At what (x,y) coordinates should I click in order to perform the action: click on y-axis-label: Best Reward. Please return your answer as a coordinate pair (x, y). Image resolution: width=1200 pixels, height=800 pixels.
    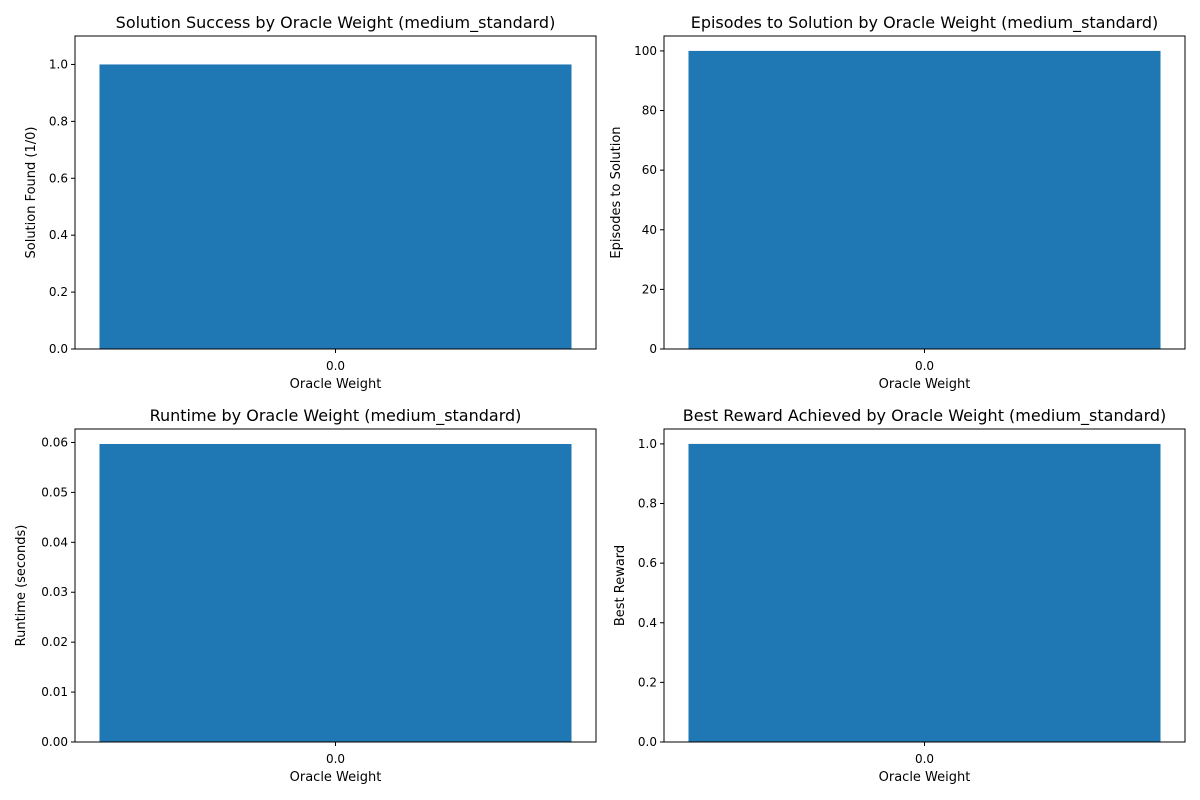
    Looking at the image, I should click on (620, 585).